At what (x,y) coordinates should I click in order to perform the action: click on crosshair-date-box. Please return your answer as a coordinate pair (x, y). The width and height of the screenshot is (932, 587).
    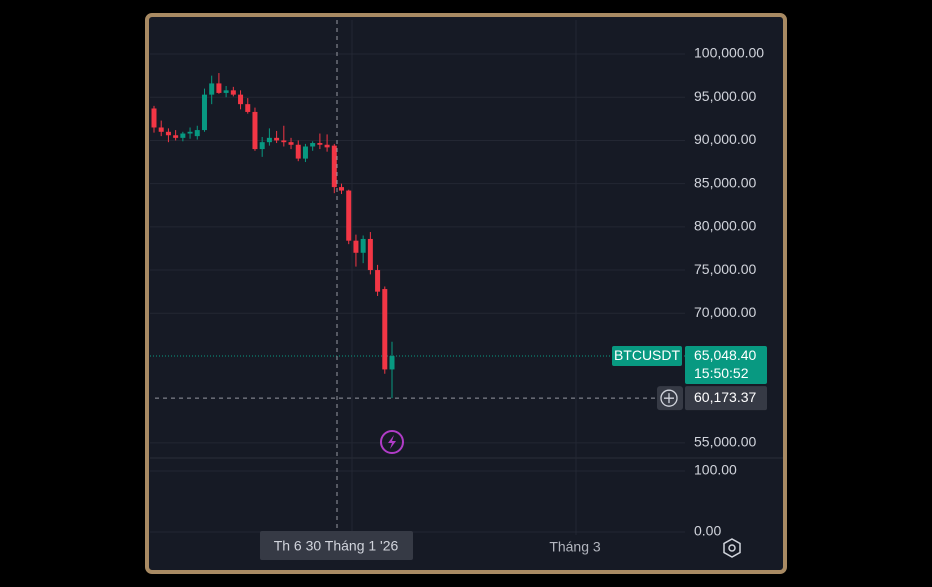
    Looking at the image, I should click on (336, 545).